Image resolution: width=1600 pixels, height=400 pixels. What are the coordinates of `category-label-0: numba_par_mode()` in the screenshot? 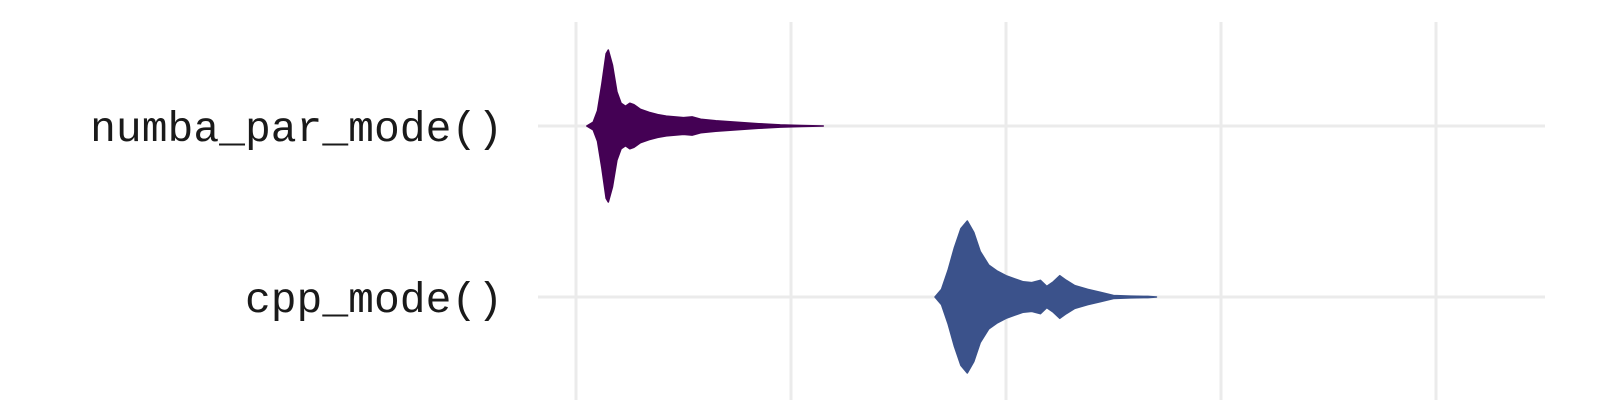 It's located at (296, 129).